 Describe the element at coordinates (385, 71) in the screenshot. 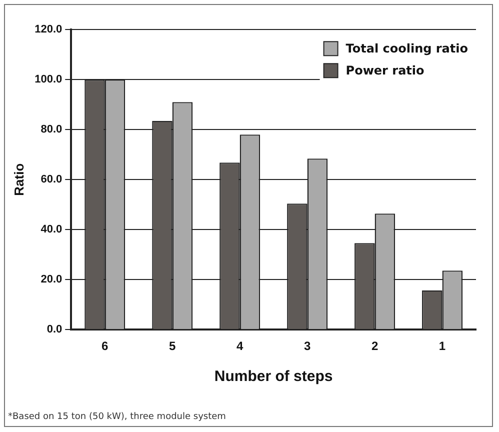

I see `legend-label: Power ratio` at that location.